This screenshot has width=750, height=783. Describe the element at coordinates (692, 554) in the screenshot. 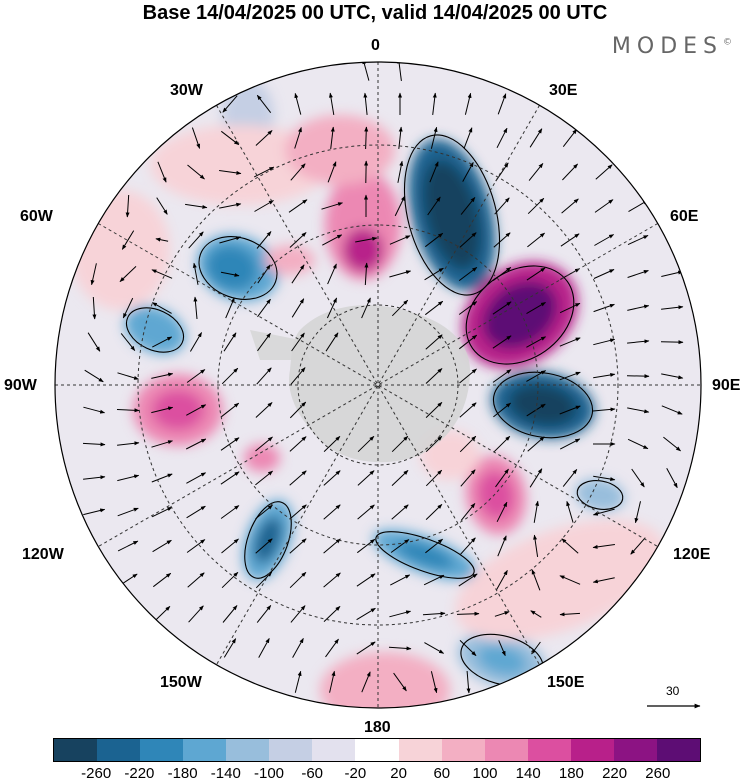

I see `lon-label-120e: 120E` at that location.